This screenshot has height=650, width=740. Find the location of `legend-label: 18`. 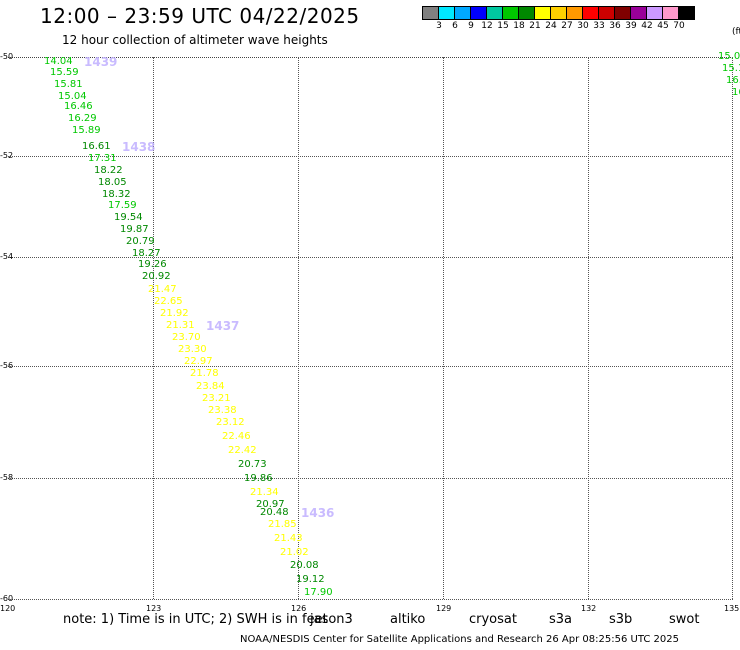

legend-label: 18 is located at coordinates (519, 26).